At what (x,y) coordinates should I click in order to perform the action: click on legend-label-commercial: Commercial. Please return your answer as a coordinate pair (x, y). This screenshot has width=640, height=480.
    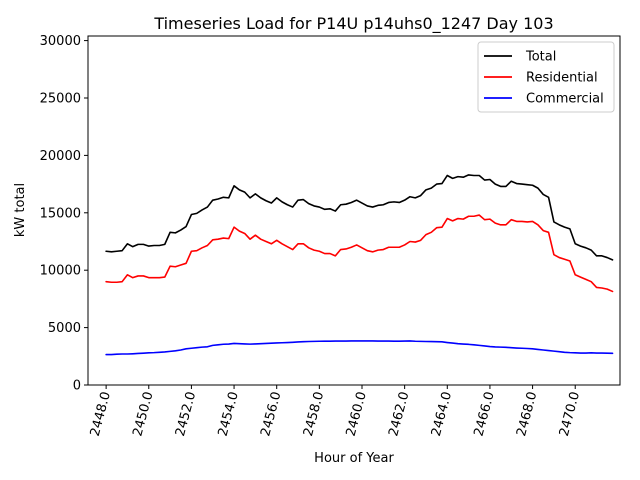
    Looking at the image, I should click on (565, 99).